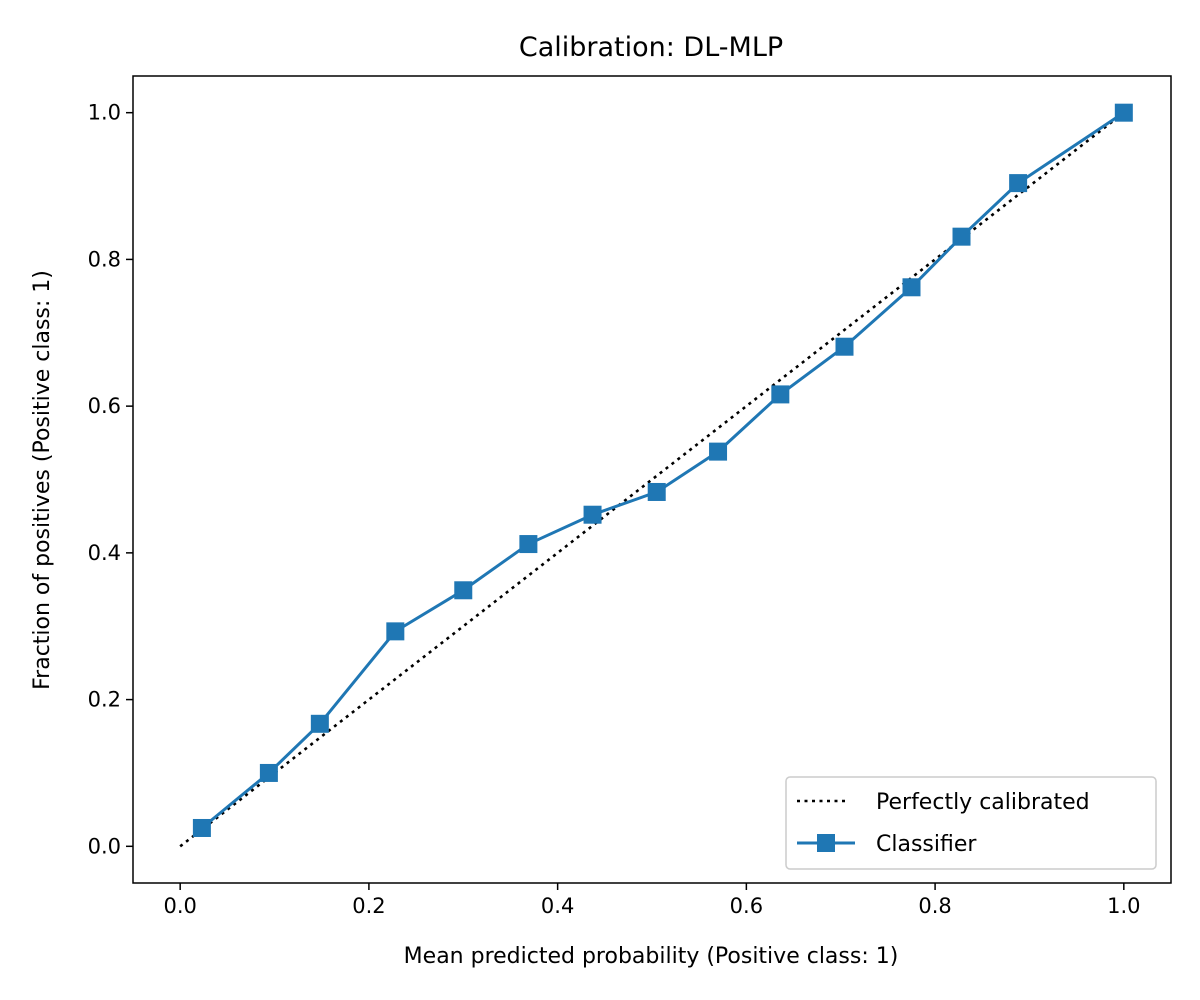  I want to click on x-tick-label: 0.2, so click(368, 906).